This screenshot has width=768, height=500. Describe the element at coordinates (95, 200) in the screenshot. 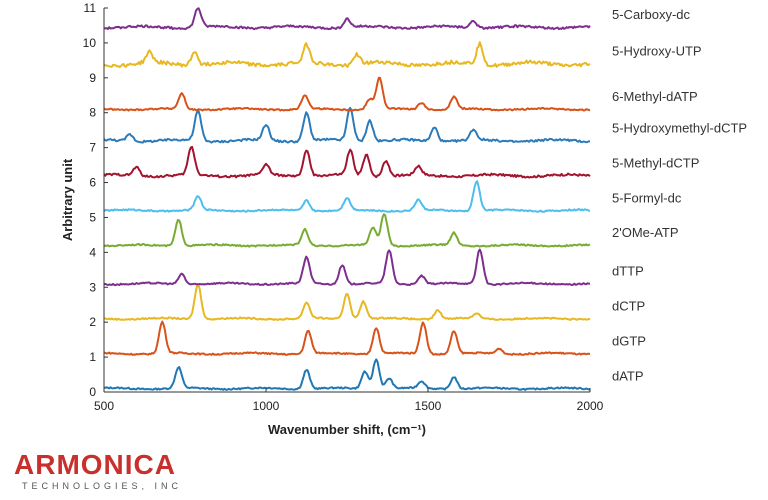

I see `y-ticks: 0 1 2 3 4 5 6 7 8 9 10 11` at that location.